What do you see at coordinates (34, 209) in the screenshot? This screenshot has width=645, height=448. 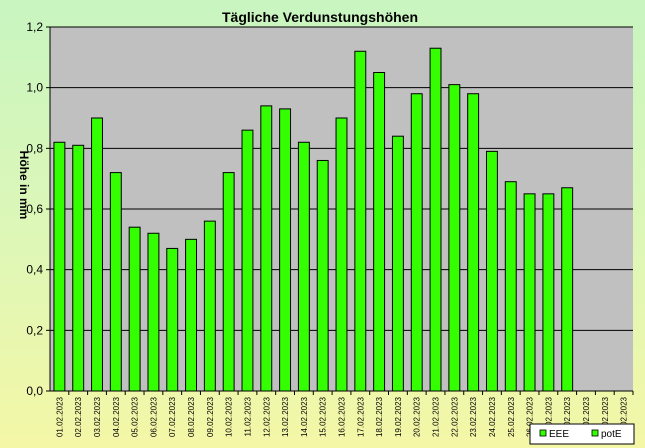 I see `y-tick-label: 0,6` at bounding box center [34, 209].